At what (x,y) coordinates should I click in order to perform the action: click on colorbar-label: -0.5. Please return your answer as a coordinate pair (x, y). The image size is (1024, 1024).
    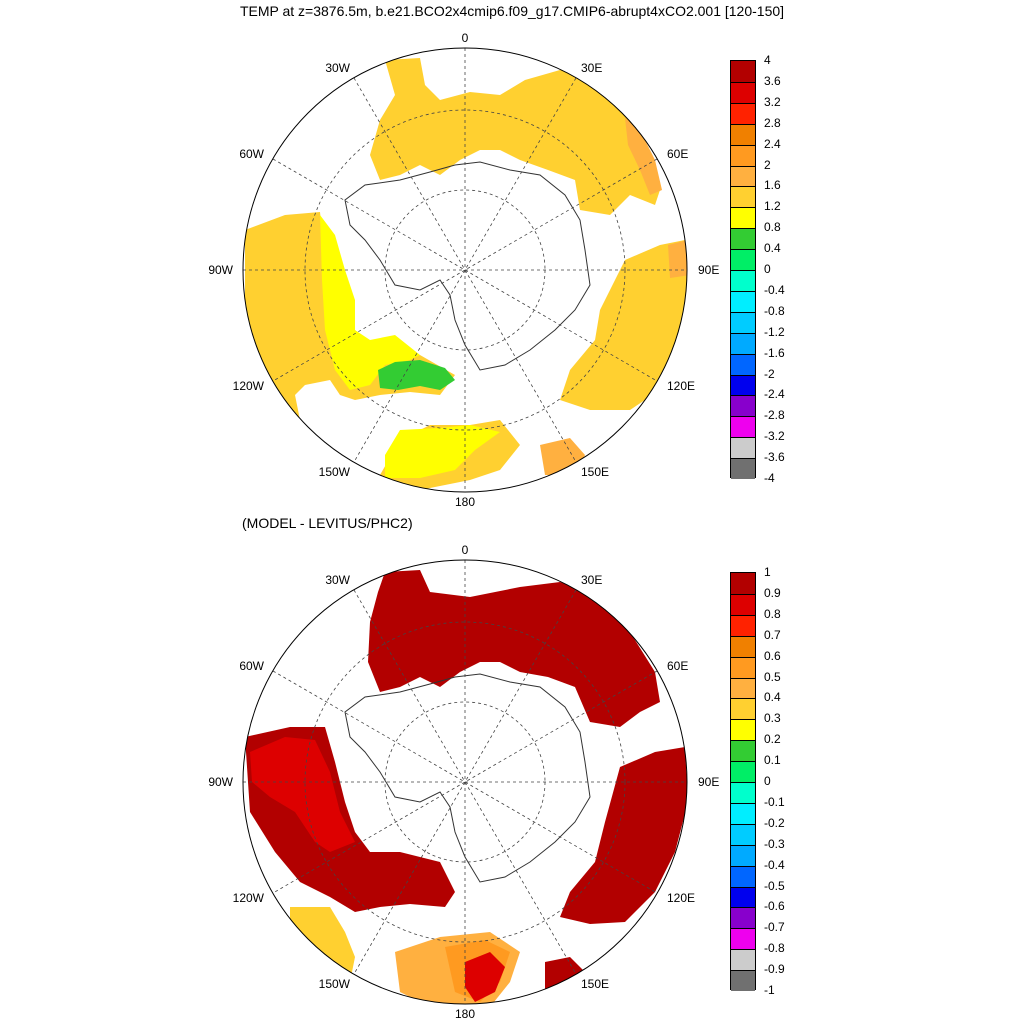
    Looking at the image, I should click on (774, 885).